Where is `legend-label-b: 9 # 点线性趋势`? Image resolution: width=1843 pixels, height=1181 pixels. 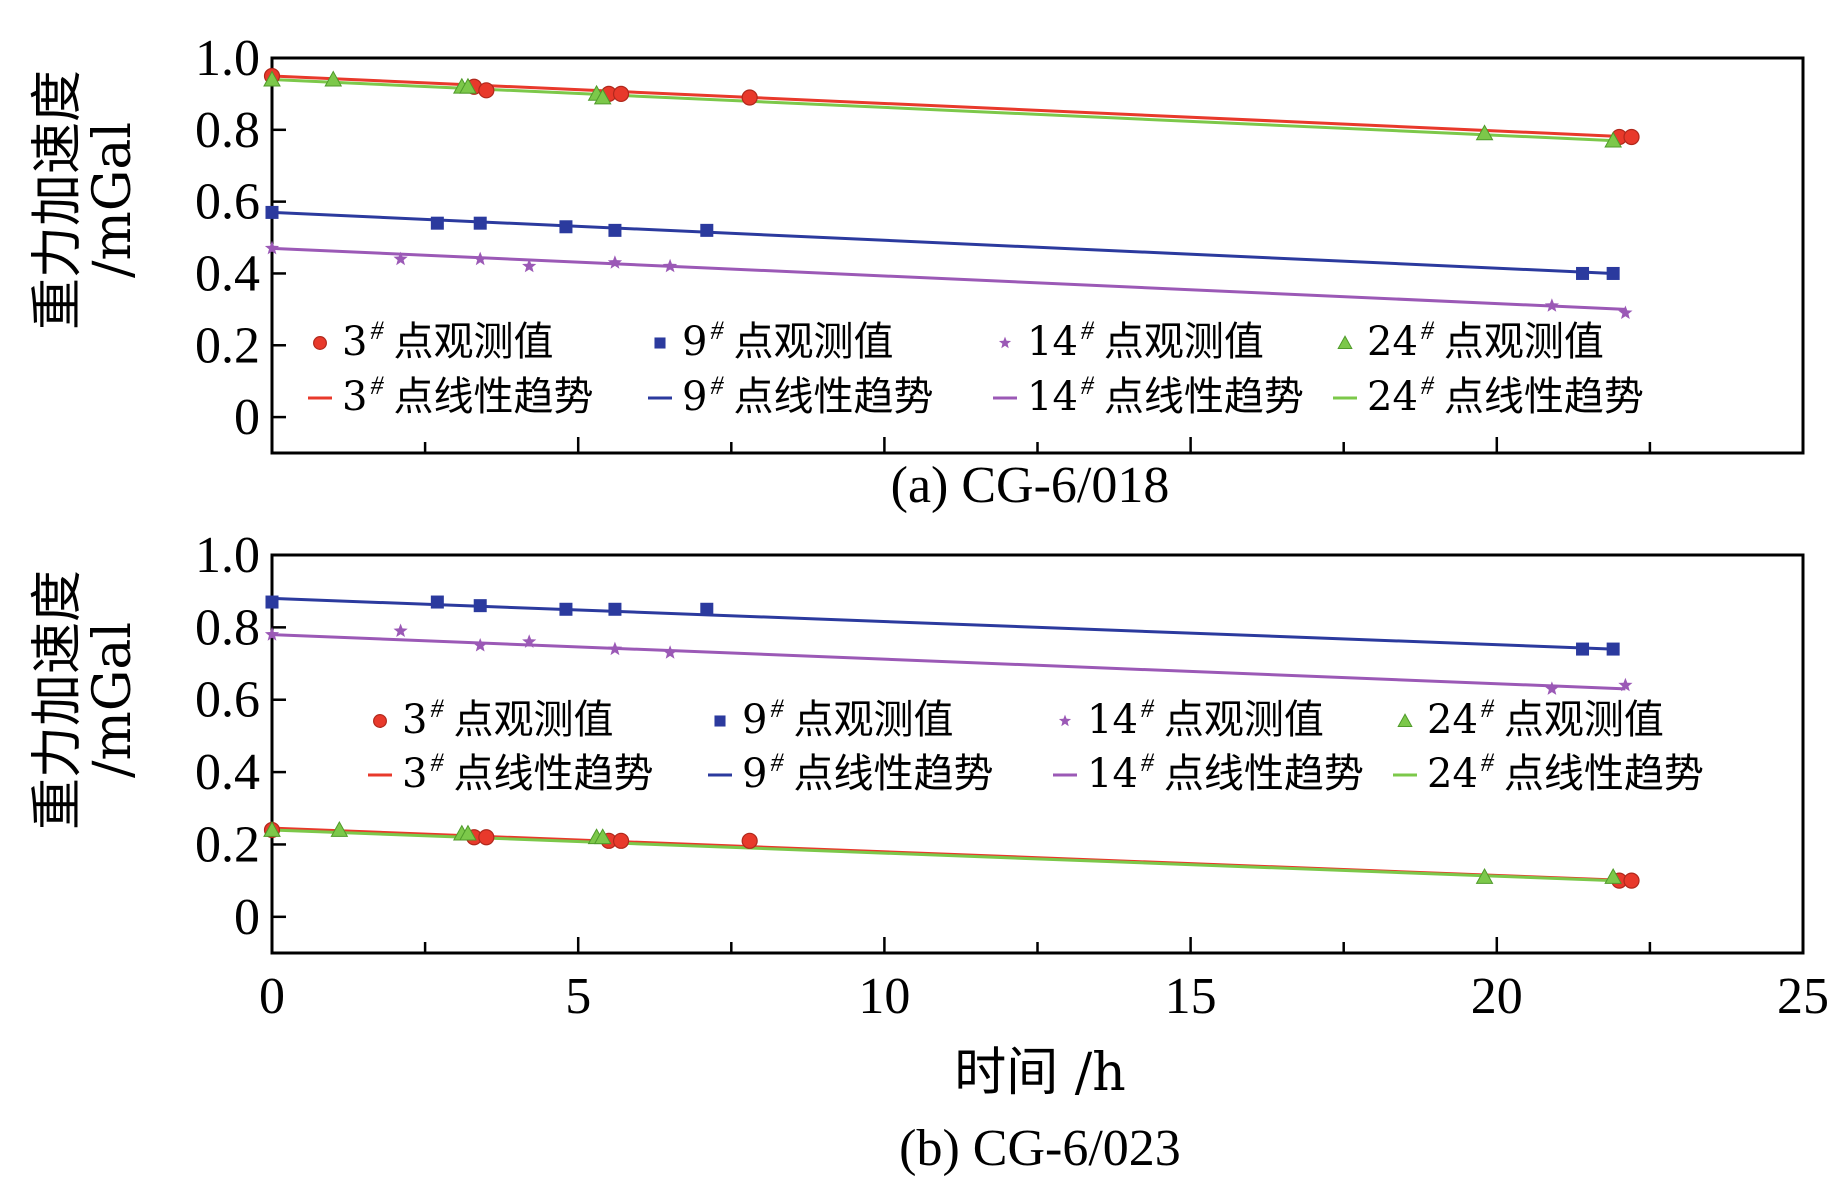 legend-label-b: 9 # 点线性趋势 is located at coordinates (867, 772).